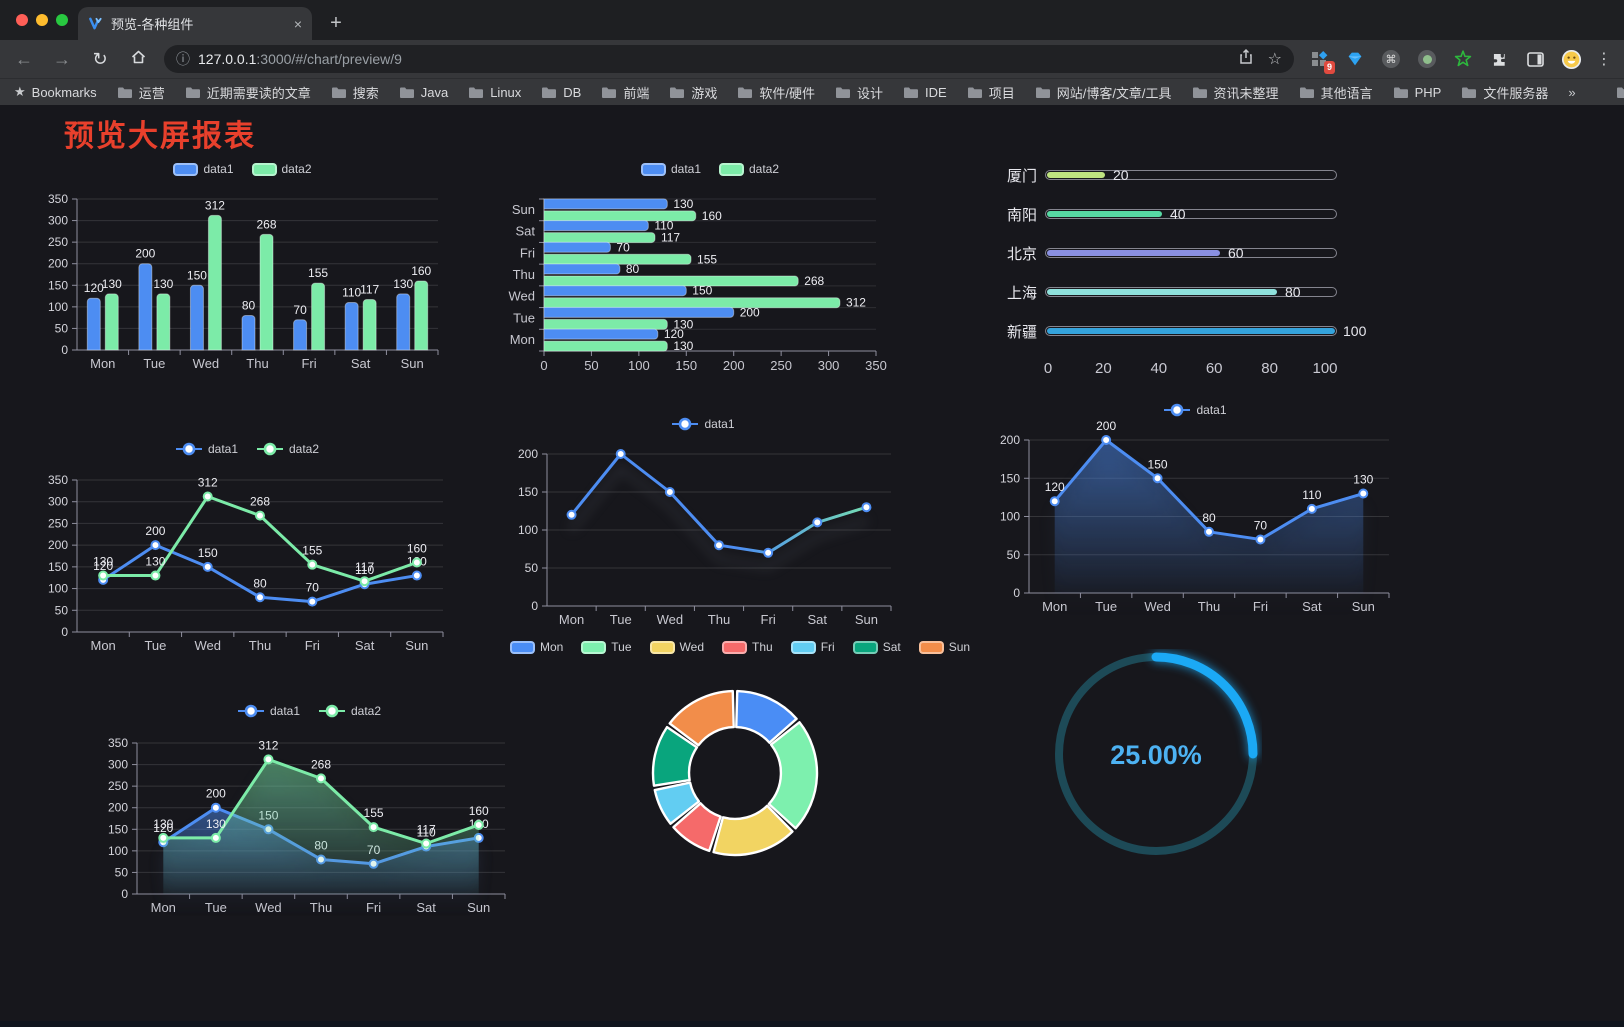  What do you see at coordinates (1571, 59) in the screenshot?
I see `profile-avatar` at bounding box center [1571, 59].